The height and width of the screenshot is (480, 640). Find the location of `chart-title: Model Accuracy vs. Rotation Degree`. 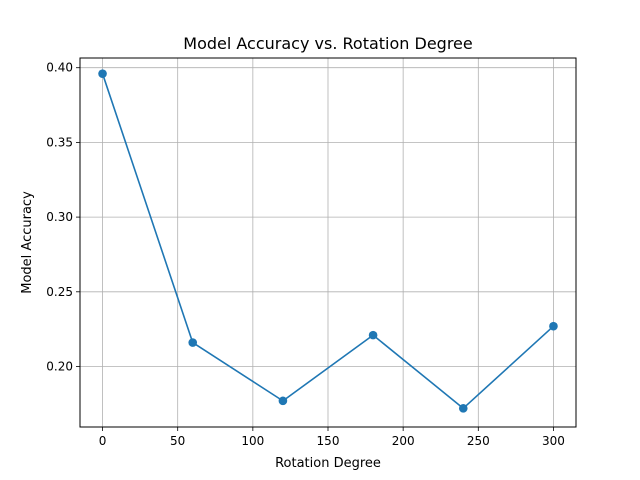

chart-title: Model Accuracy vs. Rotation Degree is located at coordinates (327, 43).